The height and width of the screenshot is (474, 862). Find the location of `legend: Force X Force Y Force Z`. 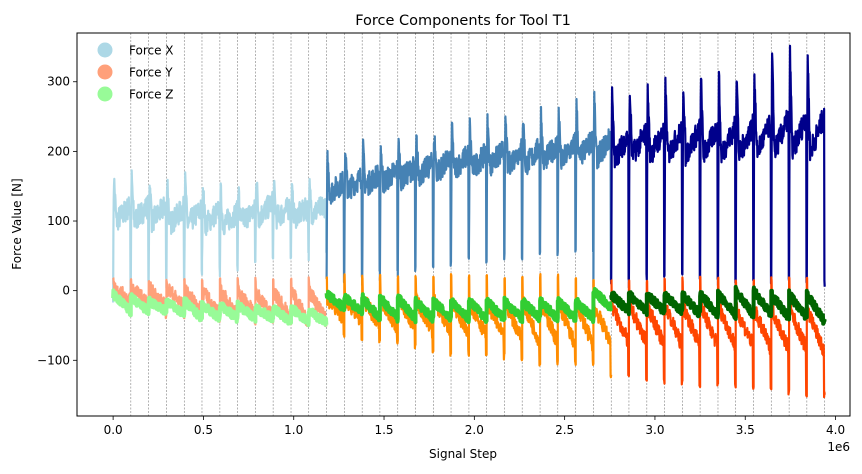

legend: Force X Force Y Force Z is located at coordinates (135, 72).